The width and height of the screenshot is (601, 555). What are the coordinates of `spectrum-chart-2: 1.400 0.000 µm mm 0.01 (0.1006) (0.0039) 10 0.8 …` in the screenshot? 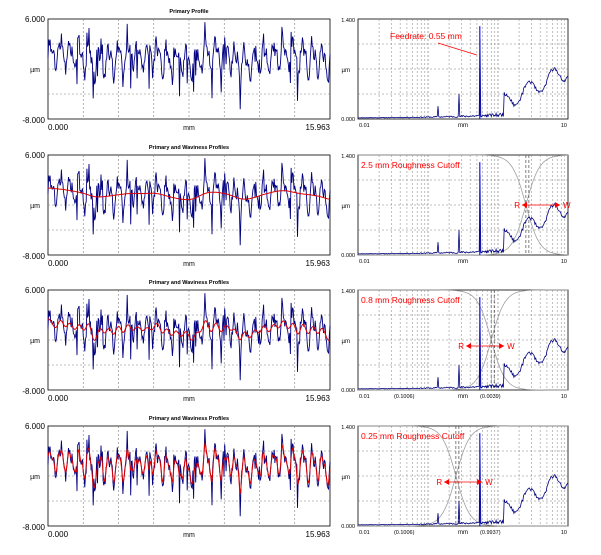 It's located at (455, 344).